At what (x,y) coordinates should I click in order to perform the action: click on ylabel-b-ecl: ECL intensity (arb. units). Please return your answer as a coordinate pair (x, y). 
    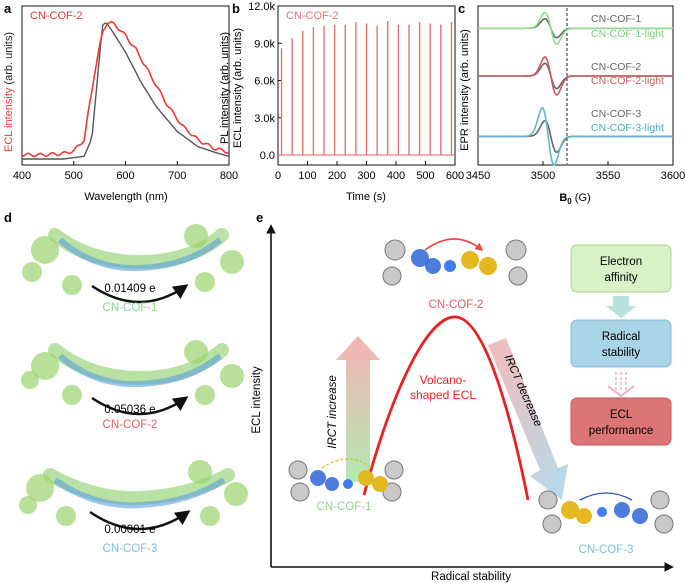
    Looking at the image, I should click on (238, 88).